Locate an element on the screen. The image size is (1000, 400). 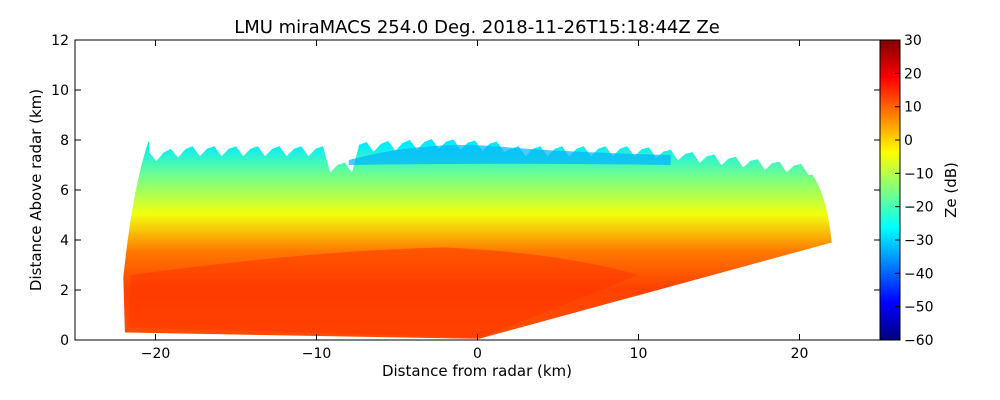
x-tick-label: −20 is located at coordinates (156, 354).